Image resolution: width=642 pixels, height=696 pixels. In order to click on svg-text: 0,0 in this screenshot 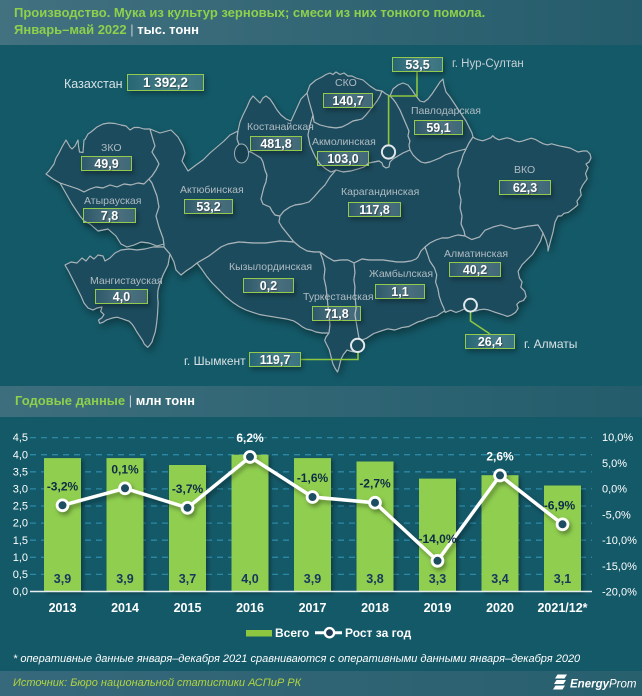, I will do `click(20, 592)`.